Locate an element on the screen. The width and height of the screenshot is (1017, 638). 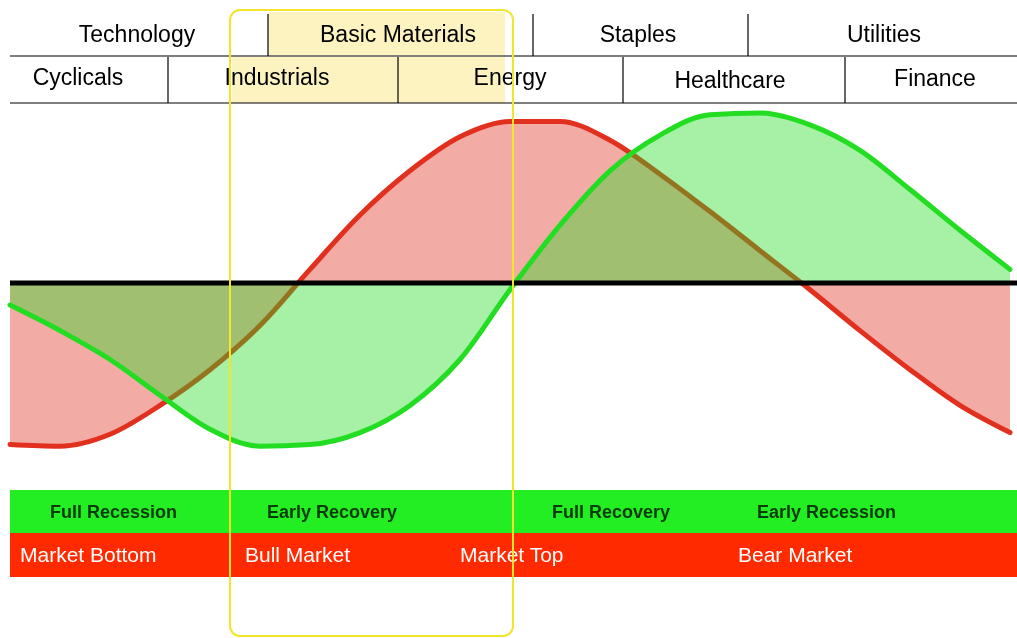
text: Early Recovery is located at coordinates (332, 511).